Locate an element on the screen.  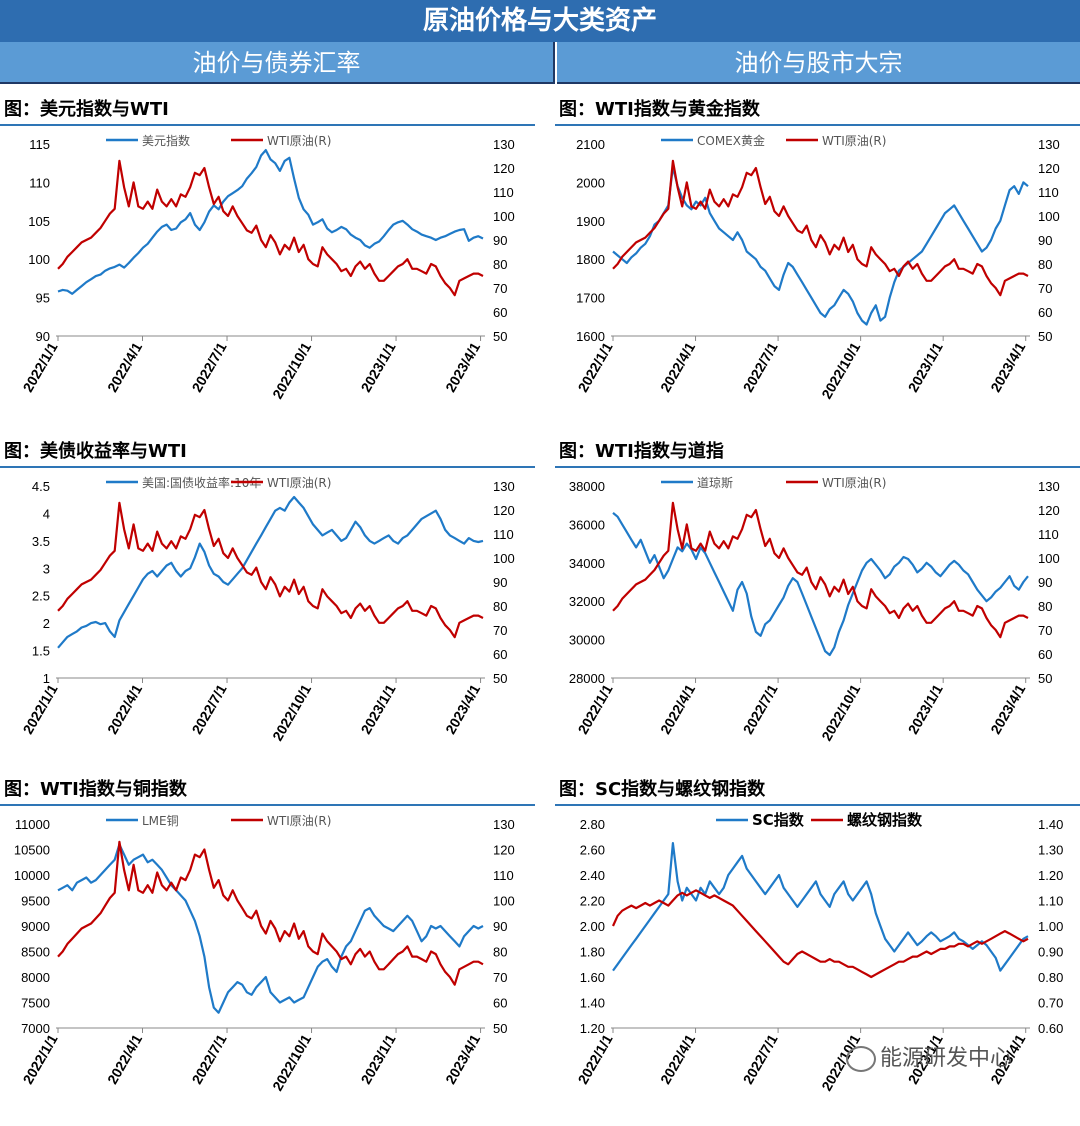
right-axis-tick-label: 1.30 is located at coordinates (1050, 850).